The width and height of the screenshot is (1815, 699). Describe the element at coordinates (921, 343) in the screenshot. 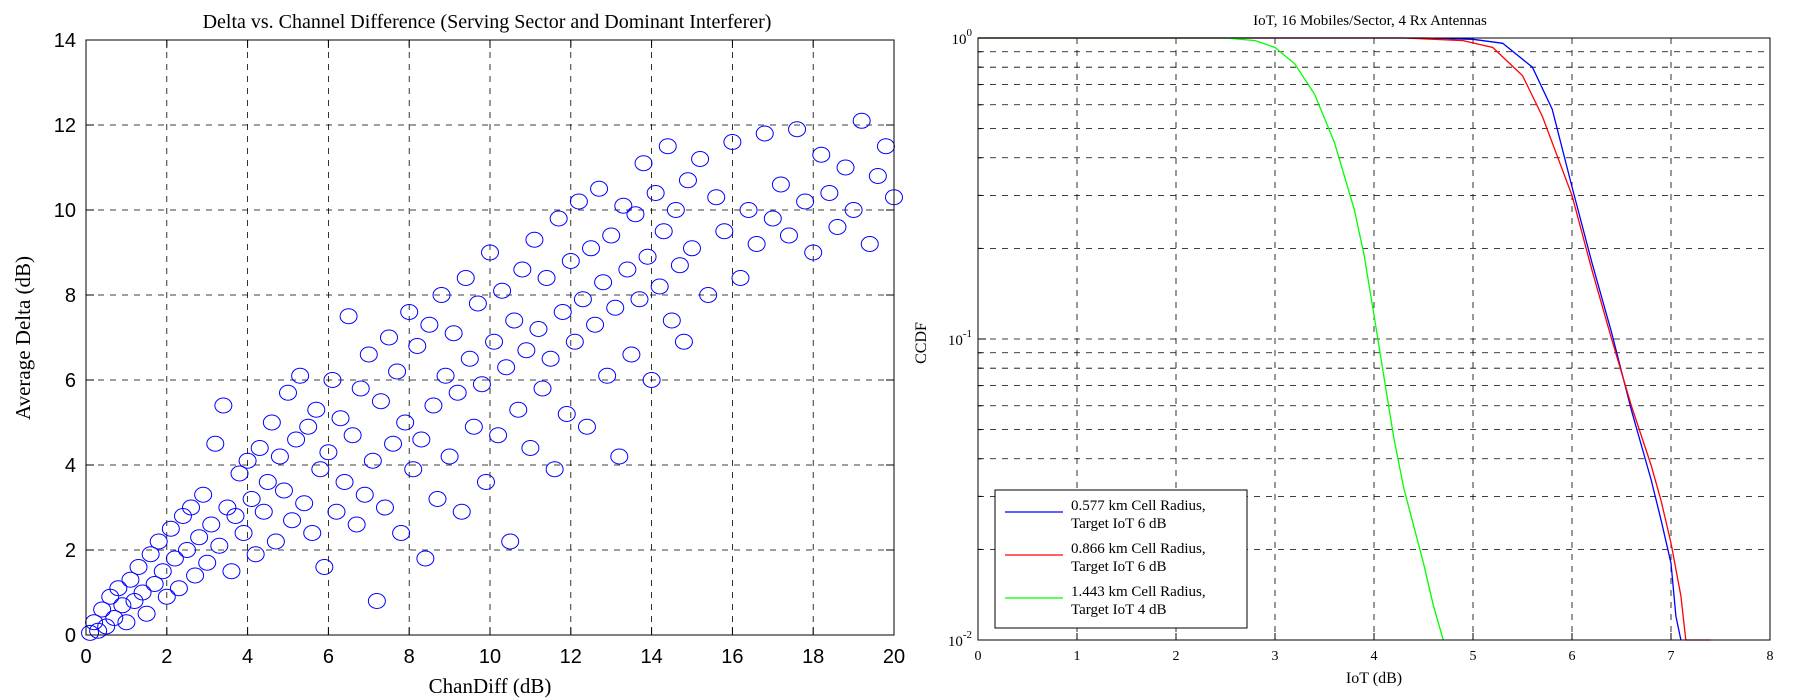

I see `ccdf-y-label: CCDF` at that location.